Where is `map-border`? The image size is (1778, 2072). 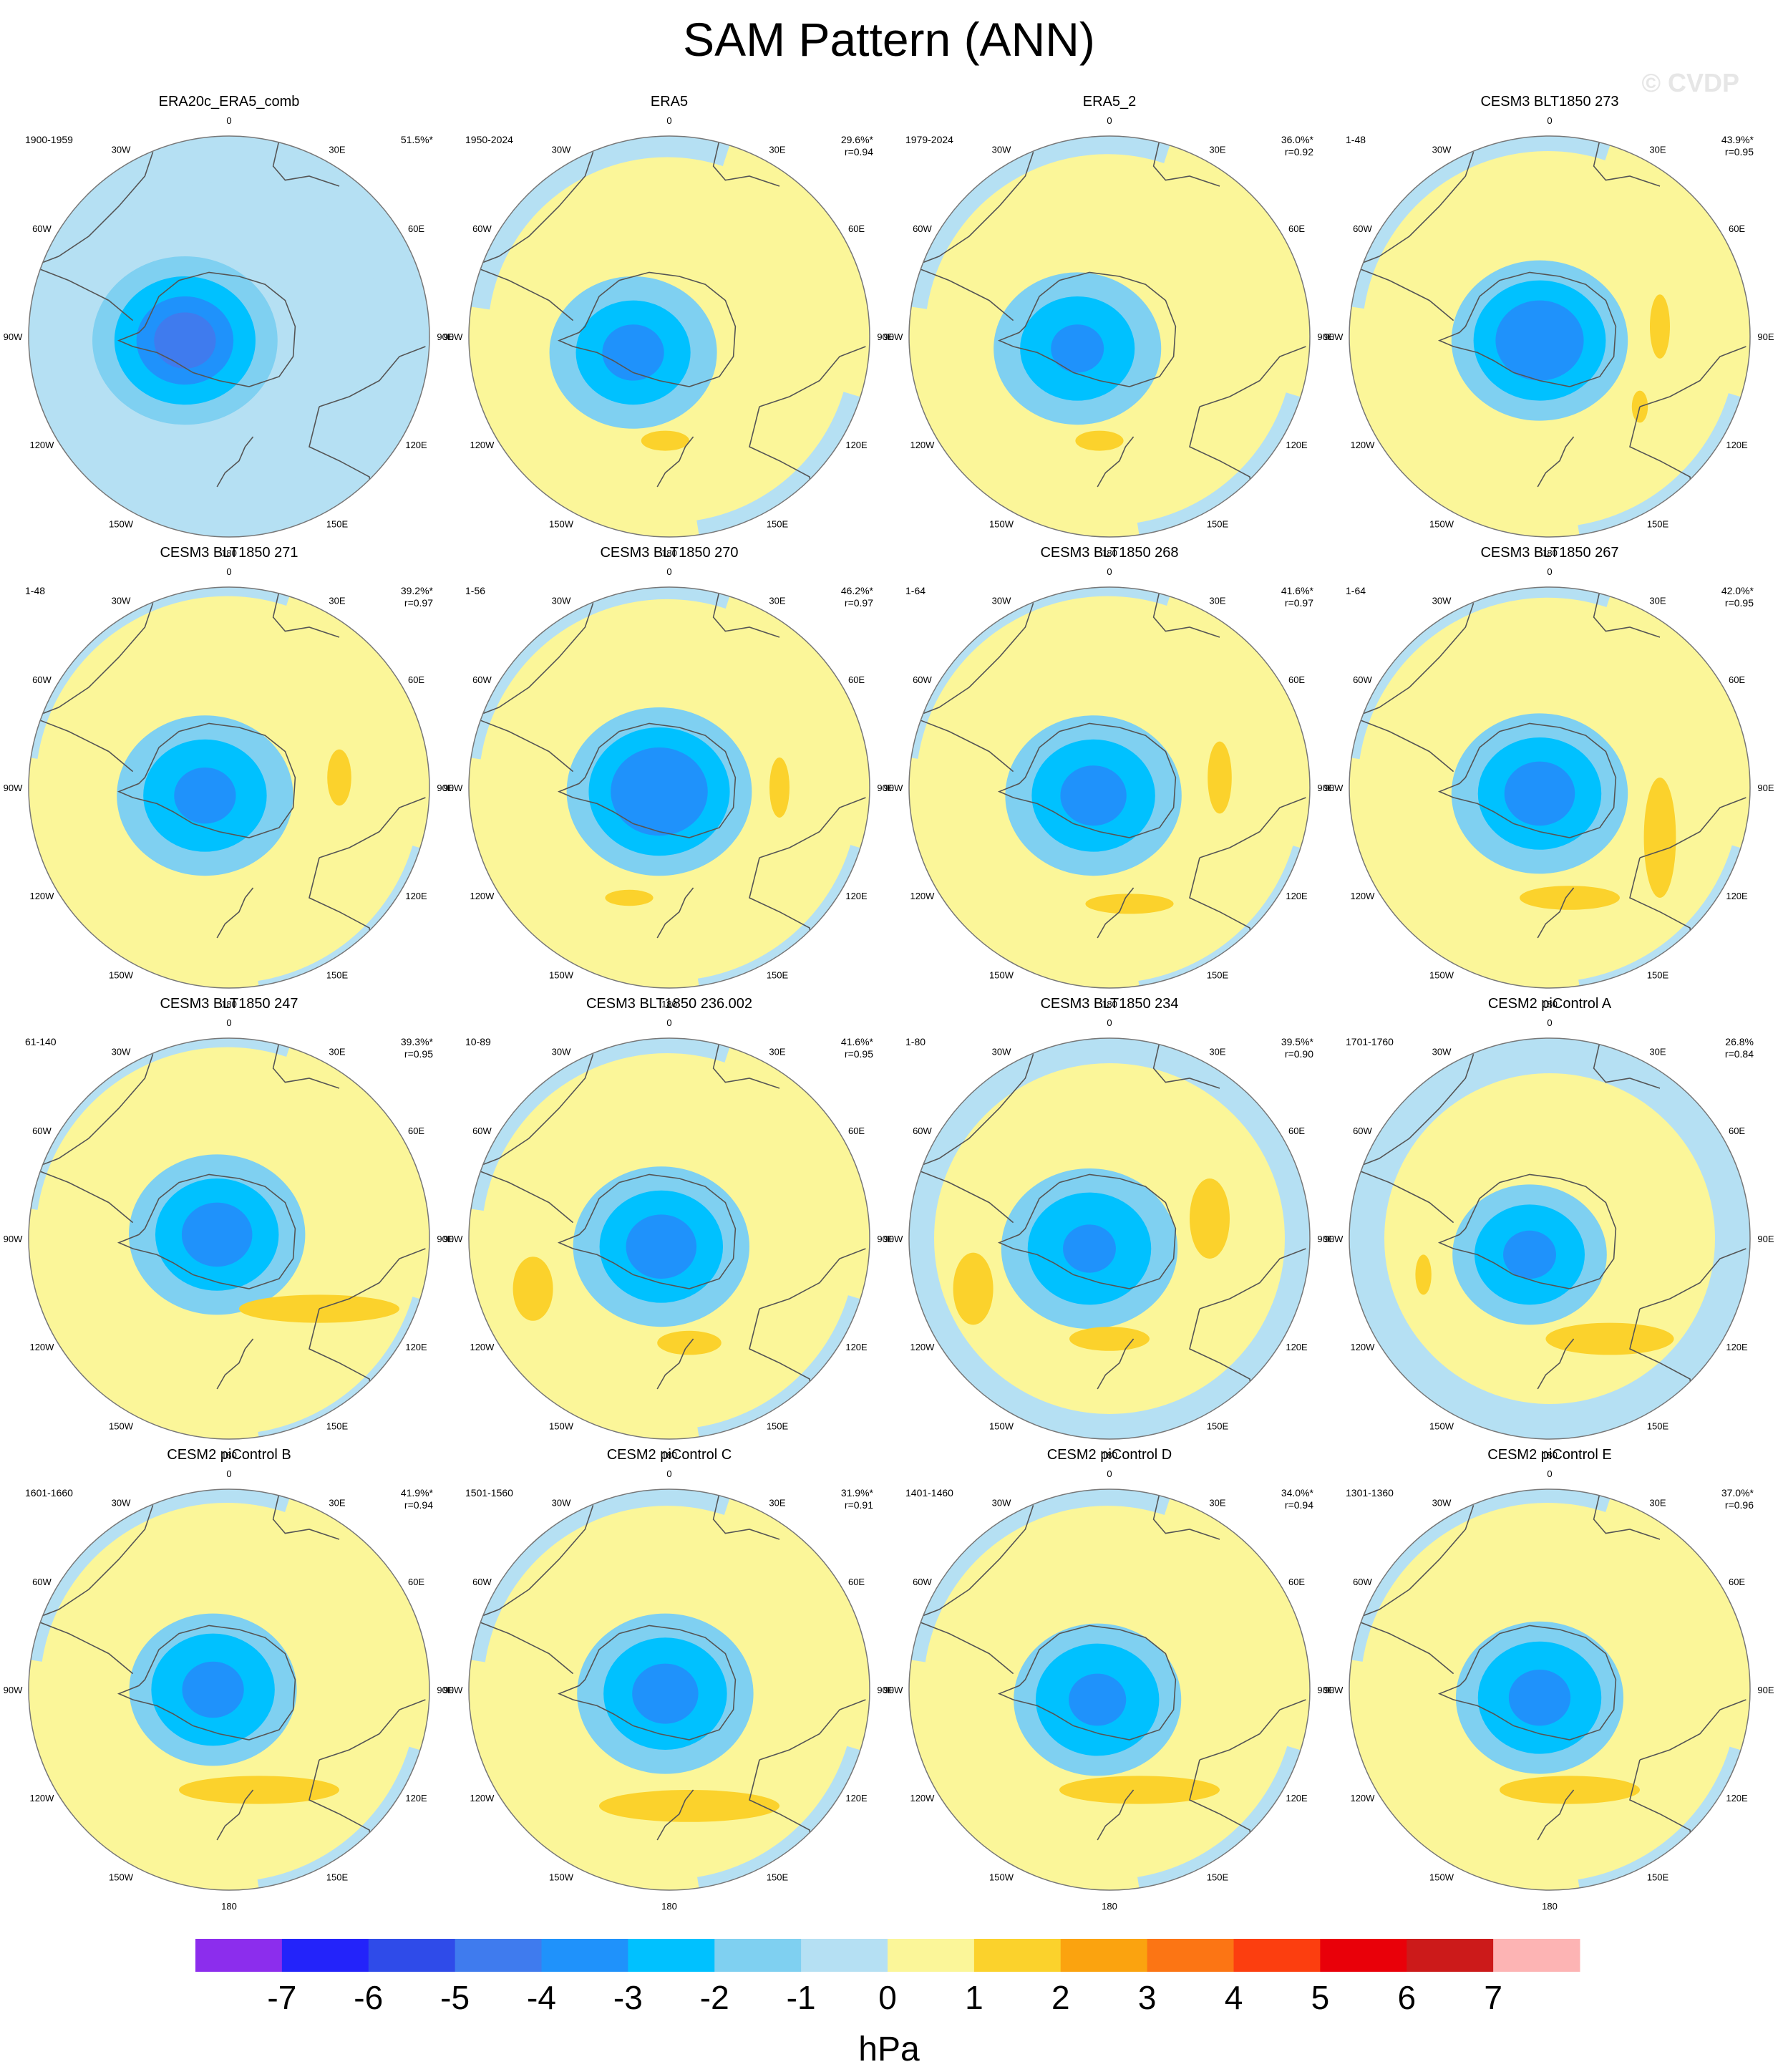 map-border is located at coordinates (229, 787).